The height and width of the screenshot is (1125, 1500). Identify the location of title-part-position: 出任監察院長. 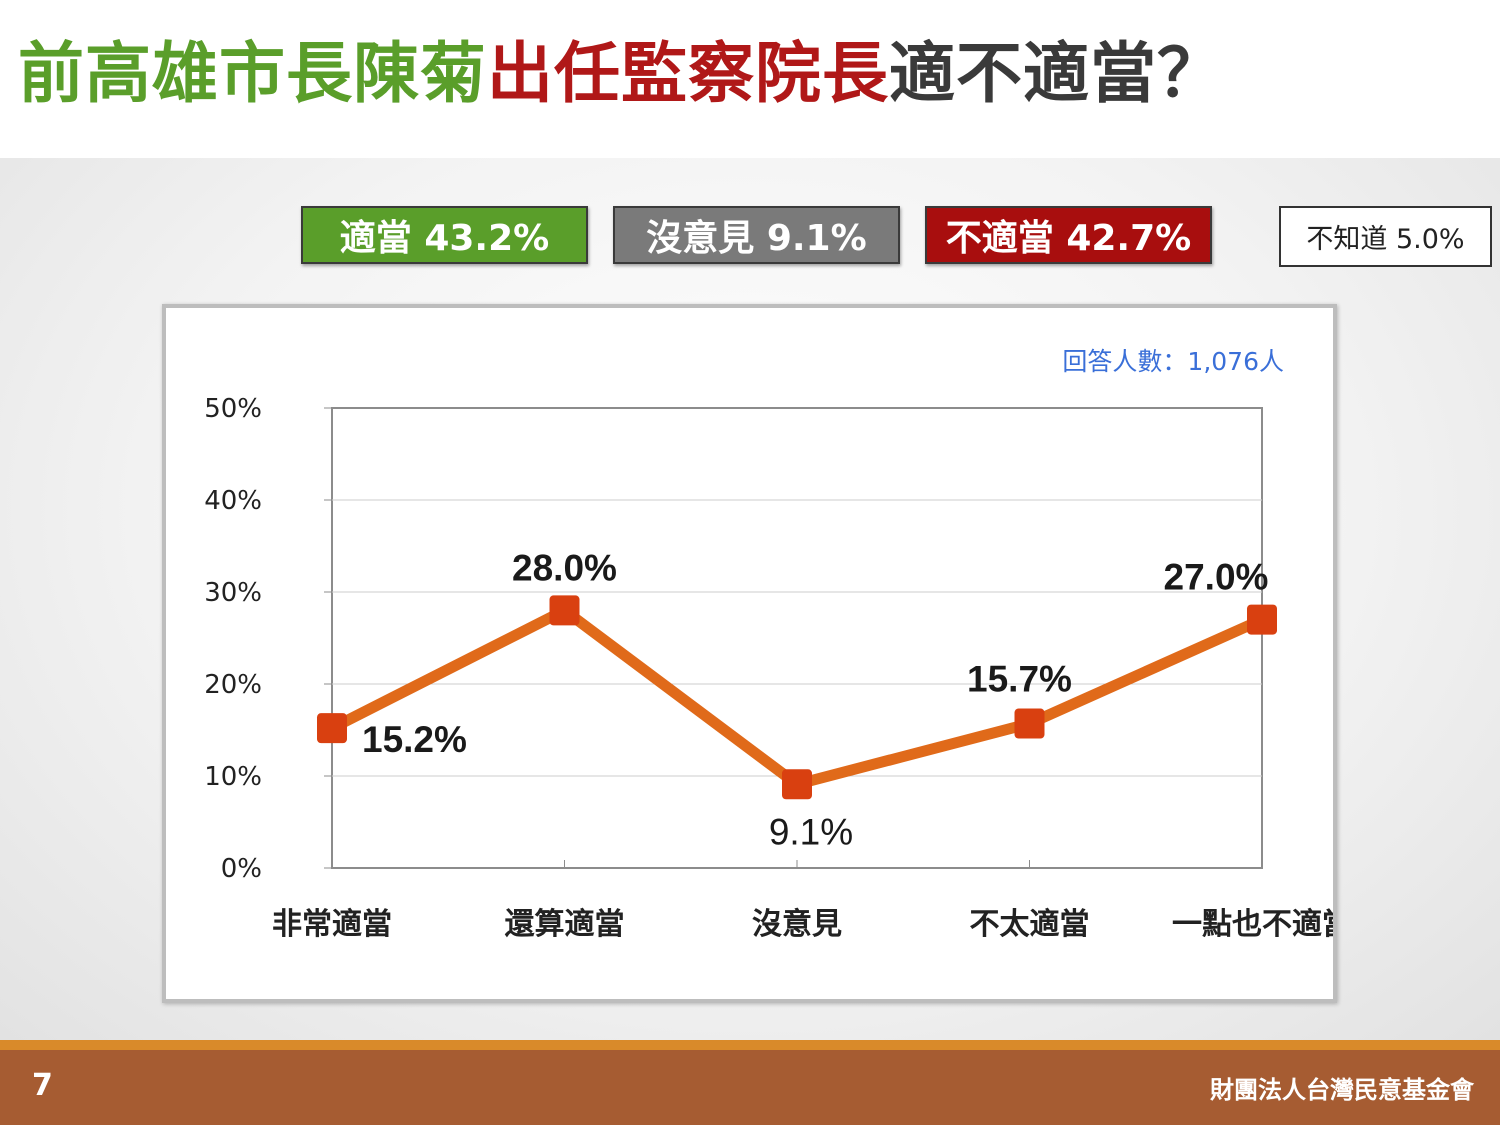
(688, 73).